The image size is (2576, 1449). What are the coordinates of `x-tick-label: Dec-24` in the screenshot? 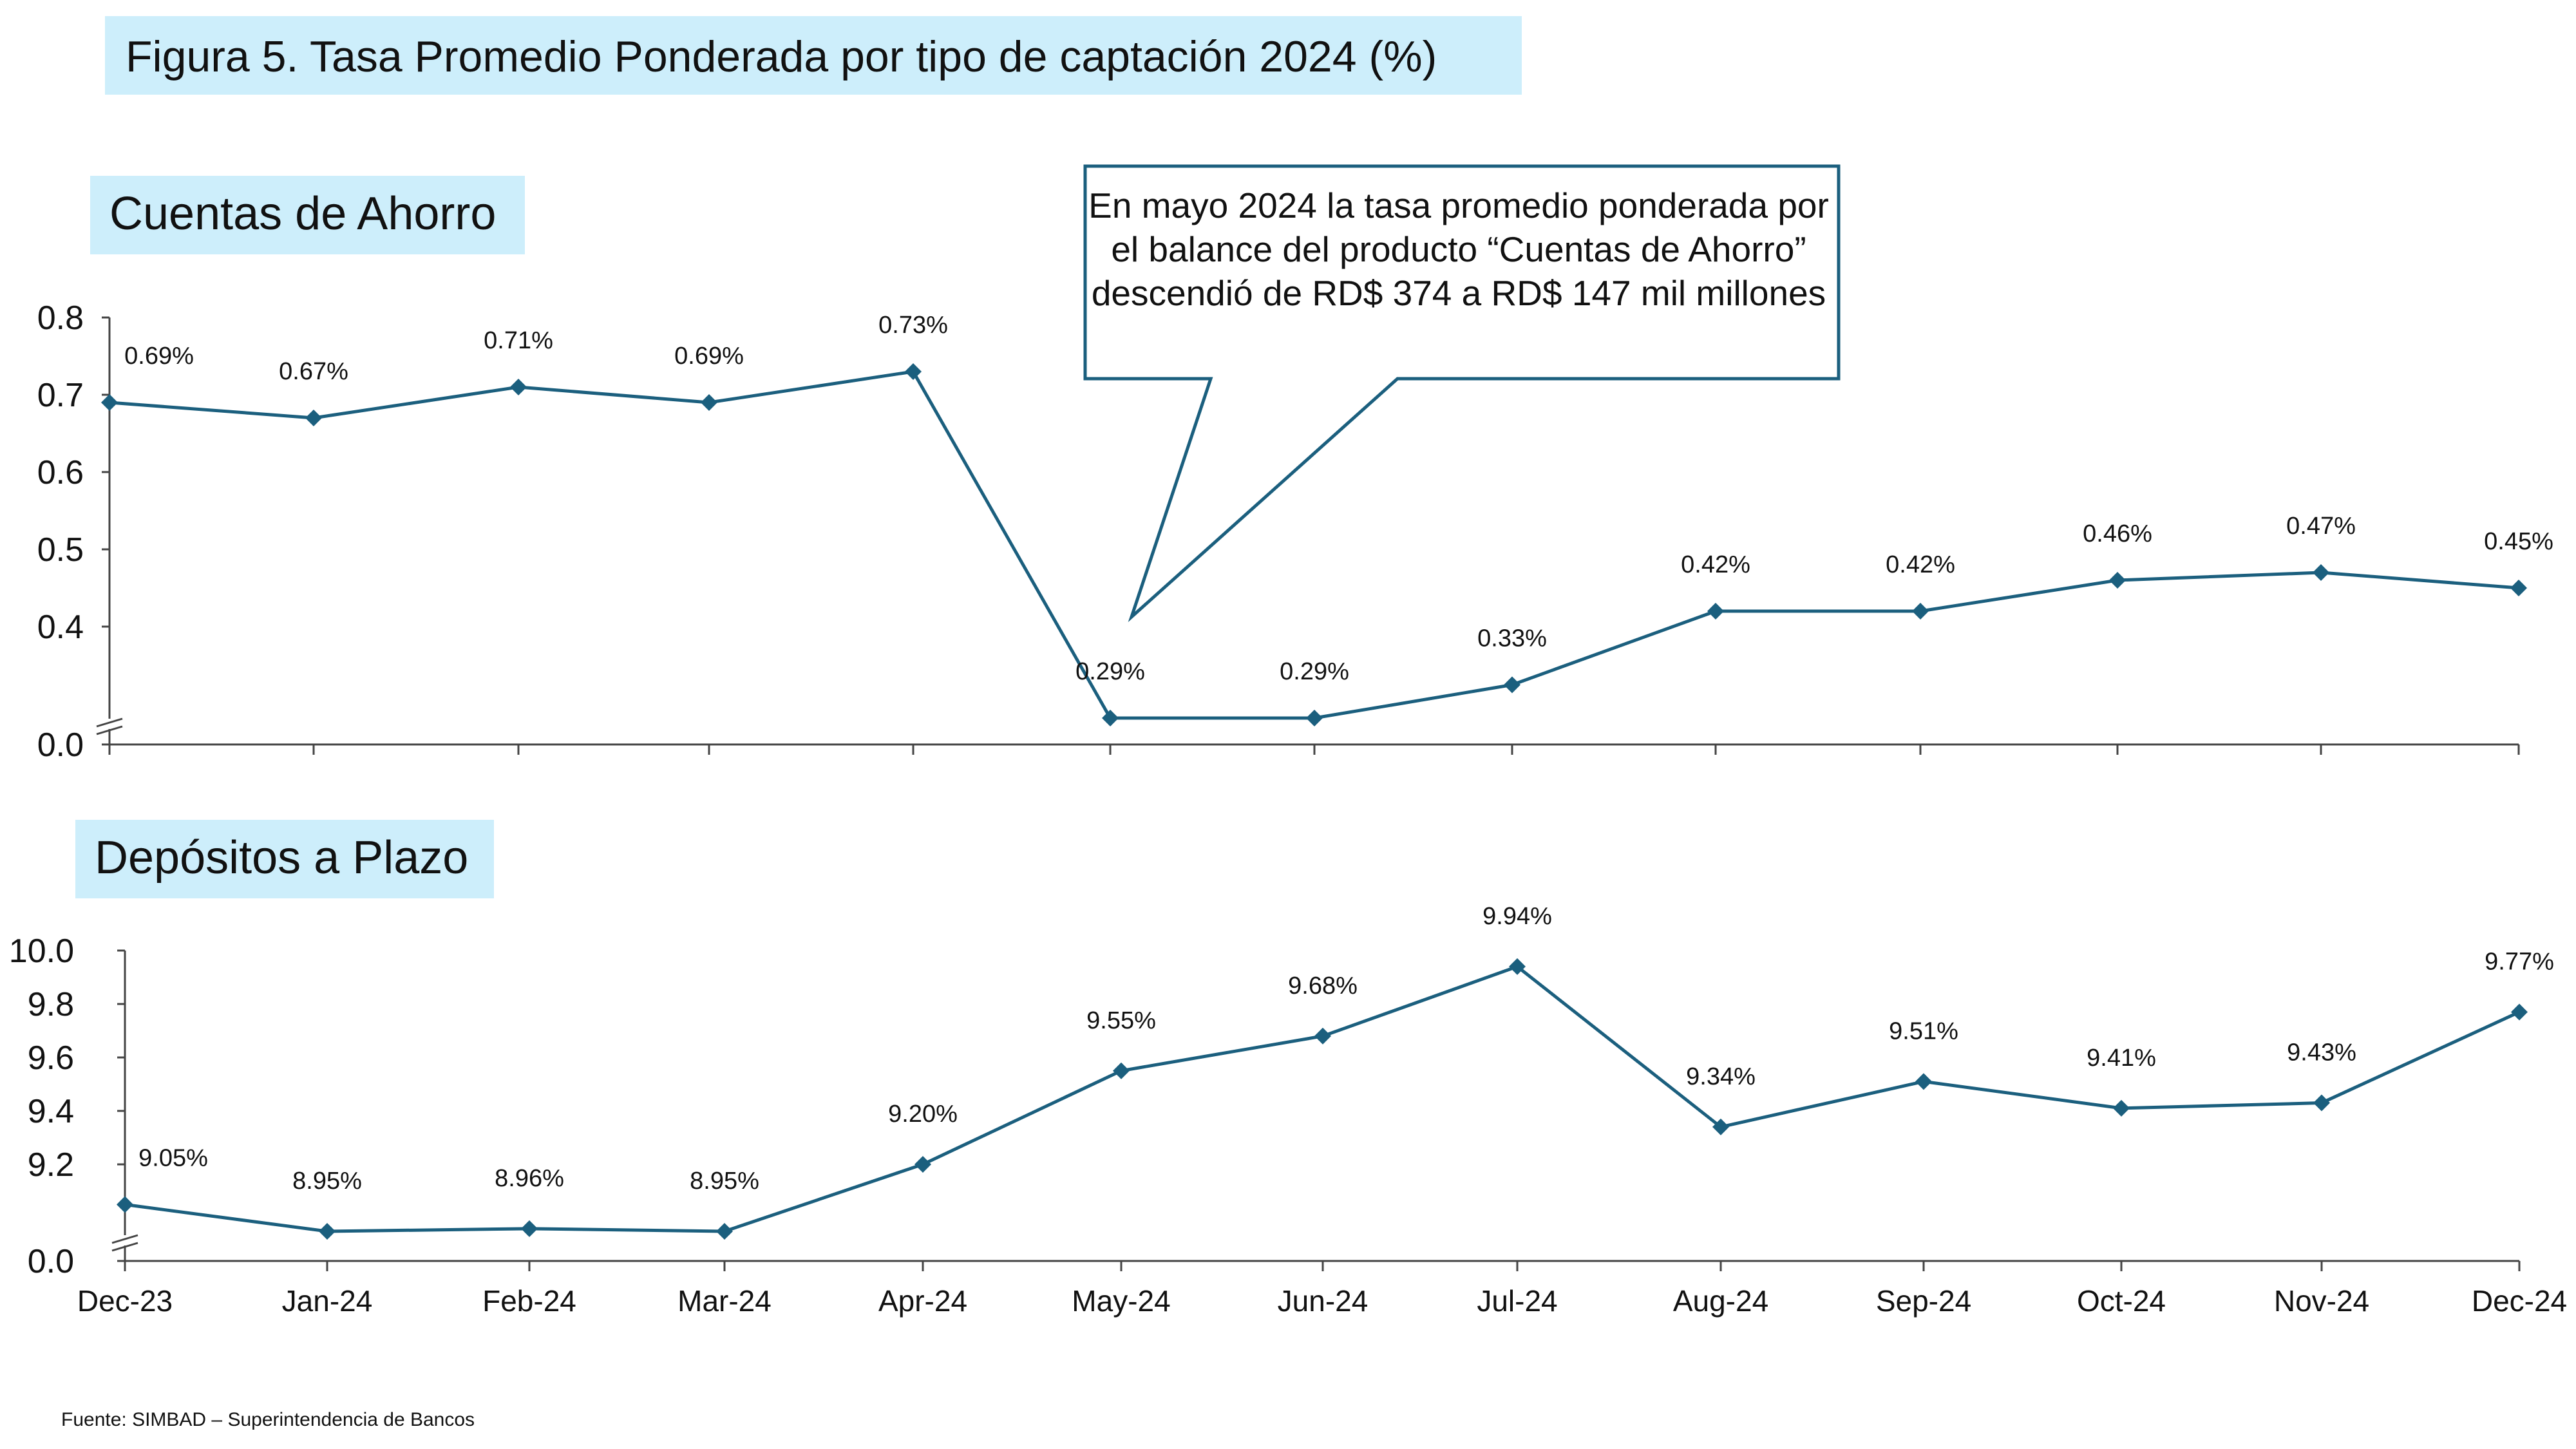 It's located at (2520, 1301).